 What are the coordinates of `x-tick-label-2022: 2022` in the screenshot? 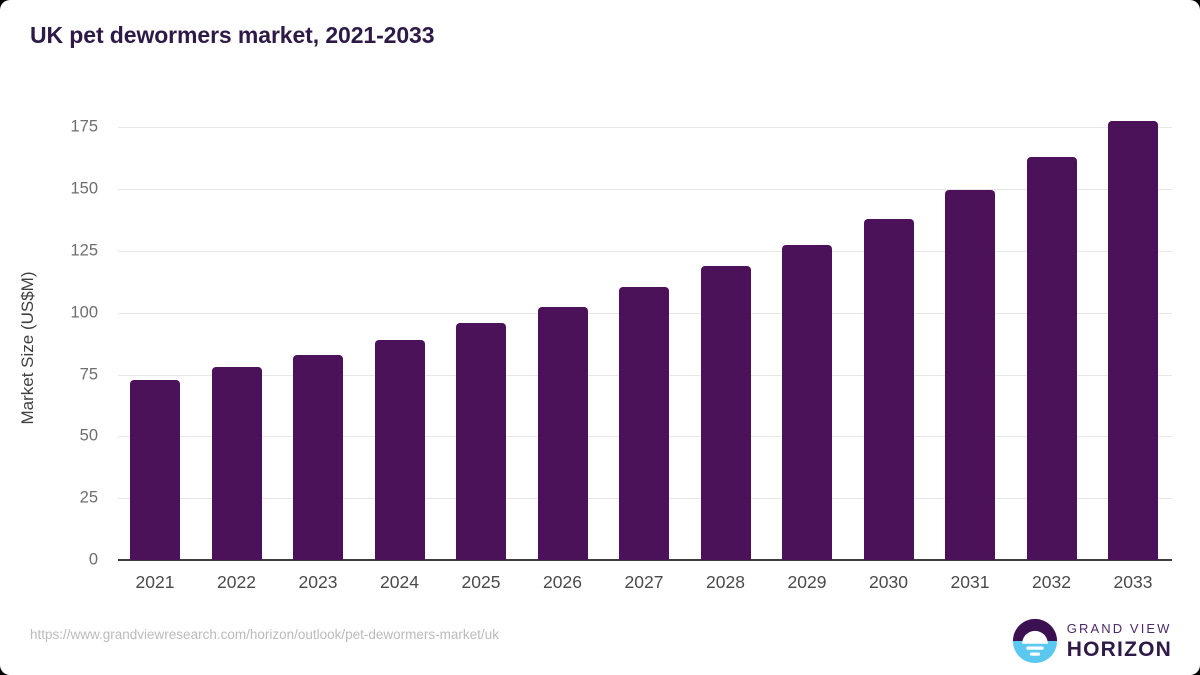 It's located at (236, 582).